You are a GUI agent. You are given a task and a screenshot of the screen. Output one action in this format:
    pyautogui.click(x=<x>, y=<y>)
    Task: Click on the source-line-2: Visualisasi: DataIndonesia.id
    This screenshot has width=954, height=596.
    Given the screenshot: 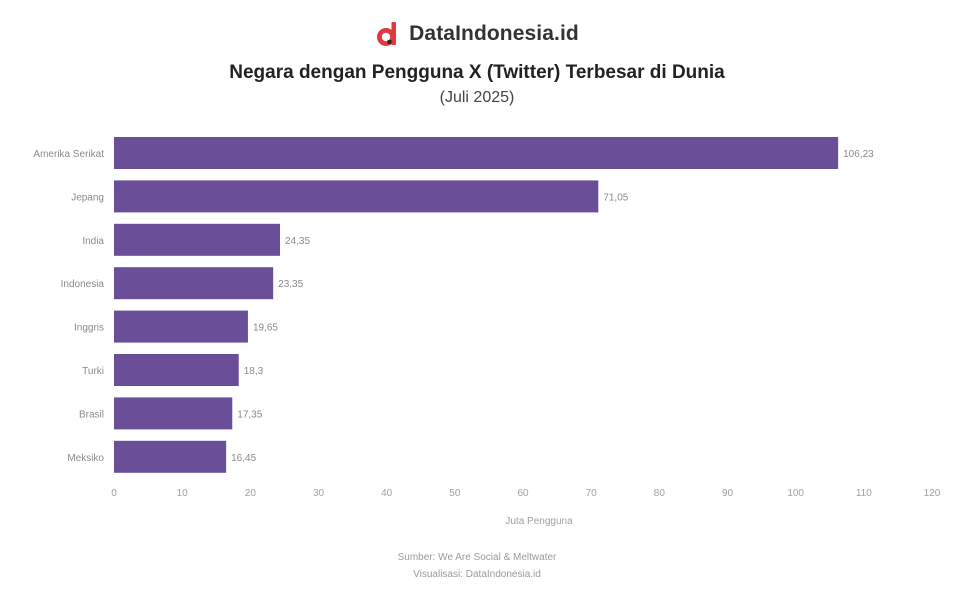 What is the action you would take?
    pyautogui.click(x=477, y=574)
    